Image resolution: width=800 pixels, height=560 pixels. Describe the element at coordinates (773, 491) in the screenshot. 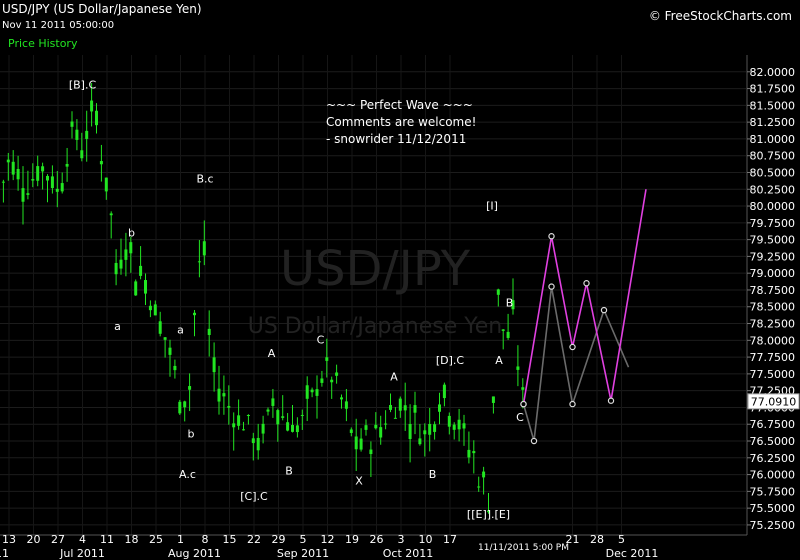

I see `y-tick-label: 75.7500` at that location.